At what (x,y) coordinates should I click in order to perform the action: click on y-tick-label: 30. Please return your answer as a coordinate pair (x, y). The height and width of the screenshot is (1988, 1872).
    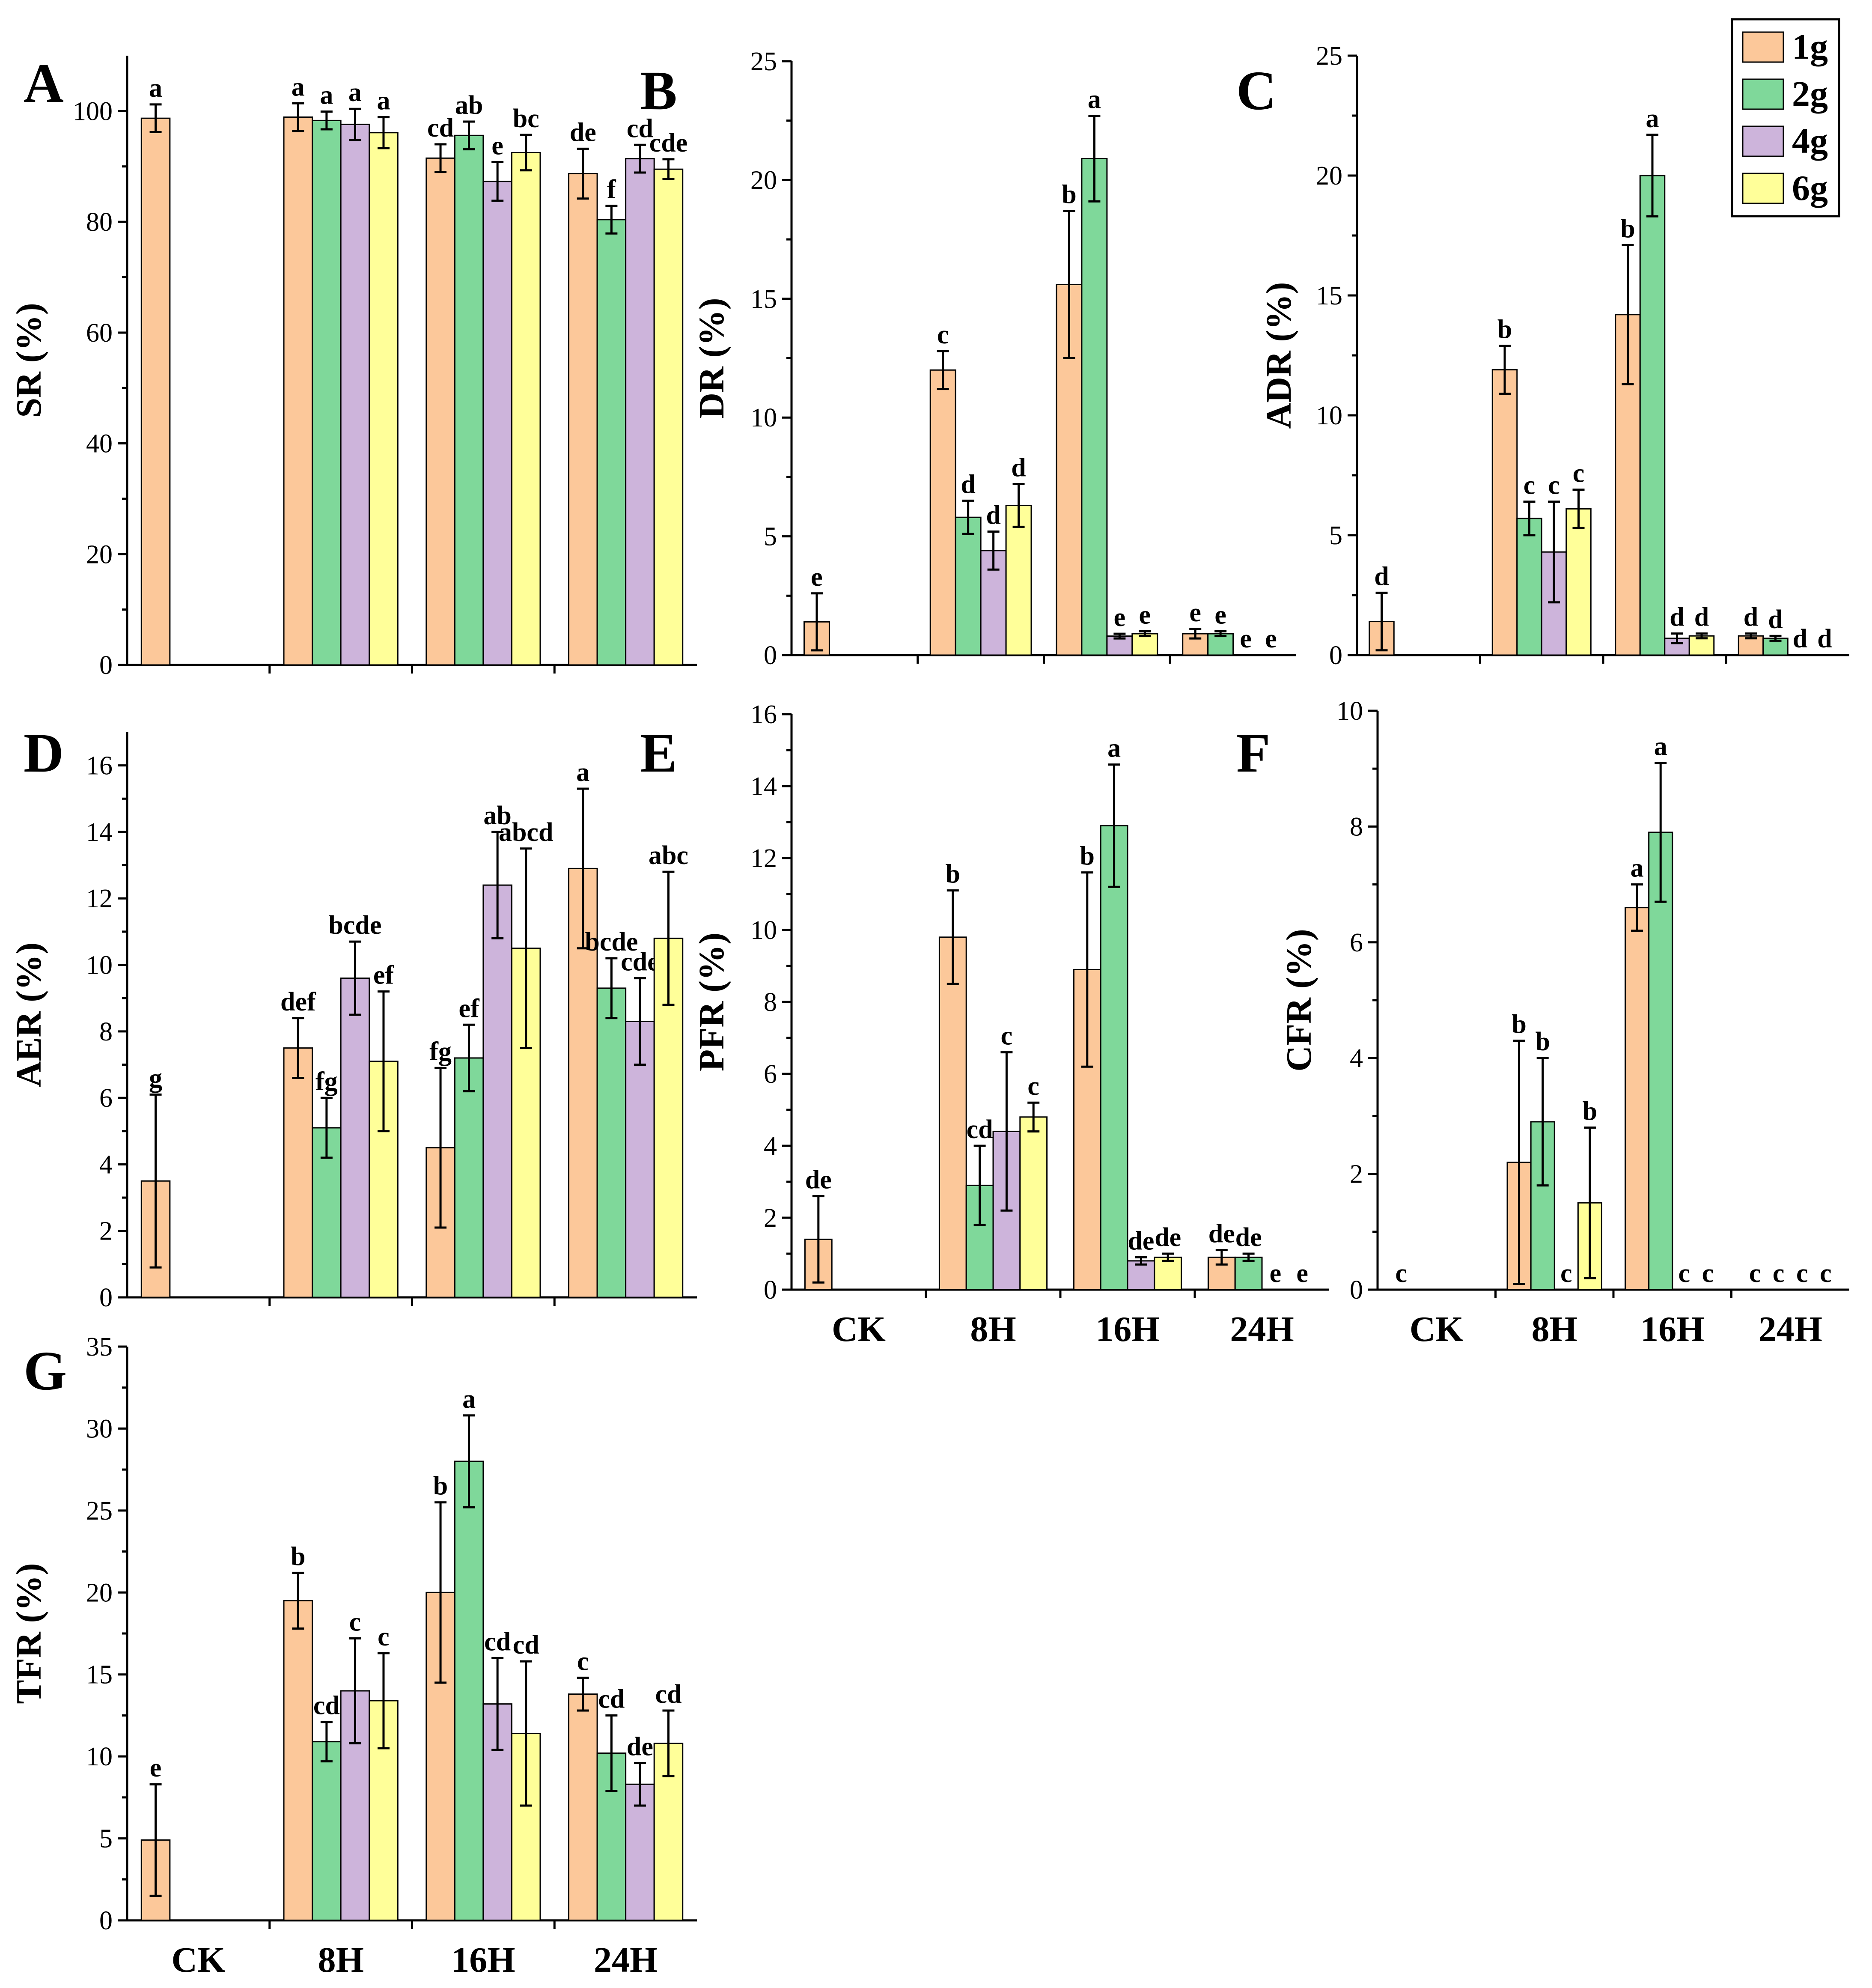
    Looking at the image, I should click on (99, 1428).